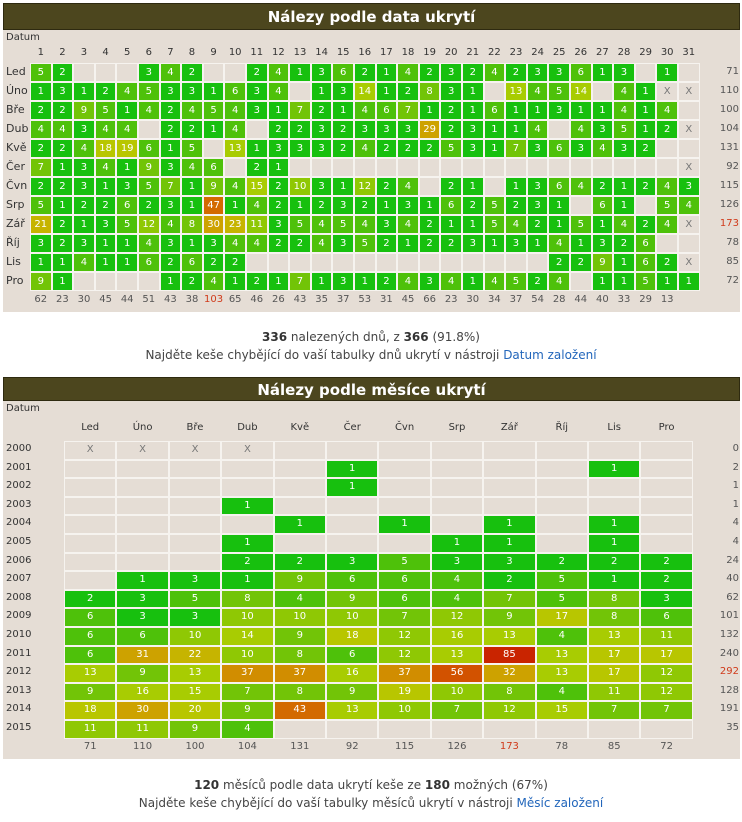 This screenshot has height=822, width=742. Describe the element at coordinates (735, 504) in the screenshot. I see `row-total: 1` at that location.